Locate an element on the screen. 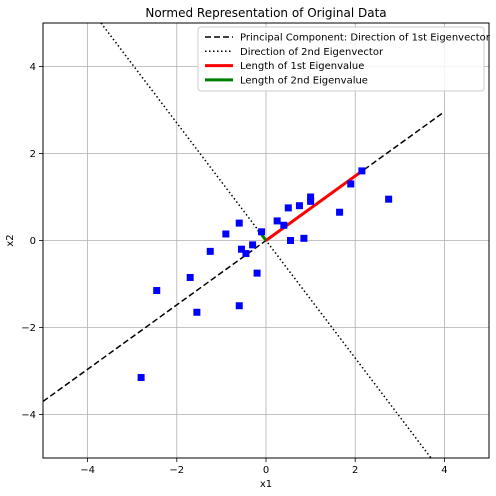 The height and width of the screenshot is (496, 496). legend-label: Length of 2nd Eigenvalue is located at coordinates (304, 80).